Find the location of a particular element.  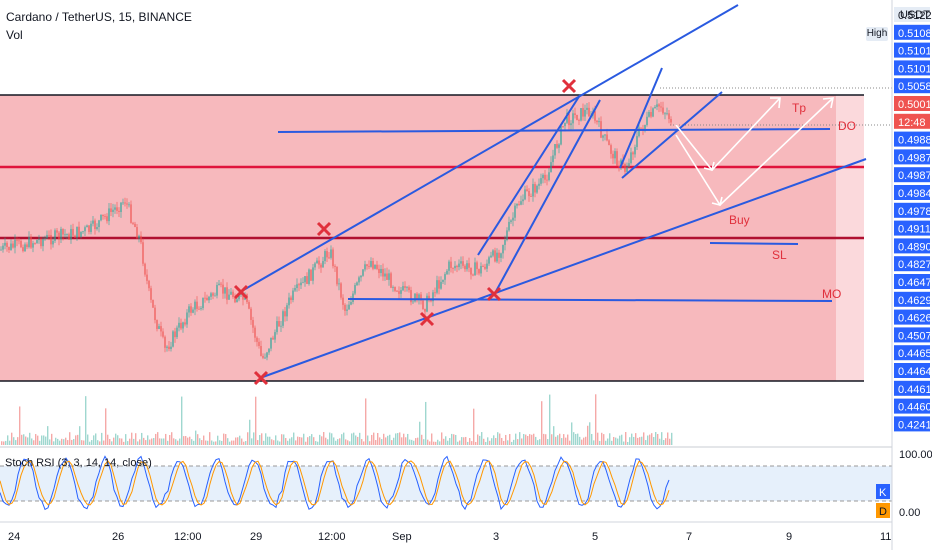

volume-series is located at coordinates (337, 419).